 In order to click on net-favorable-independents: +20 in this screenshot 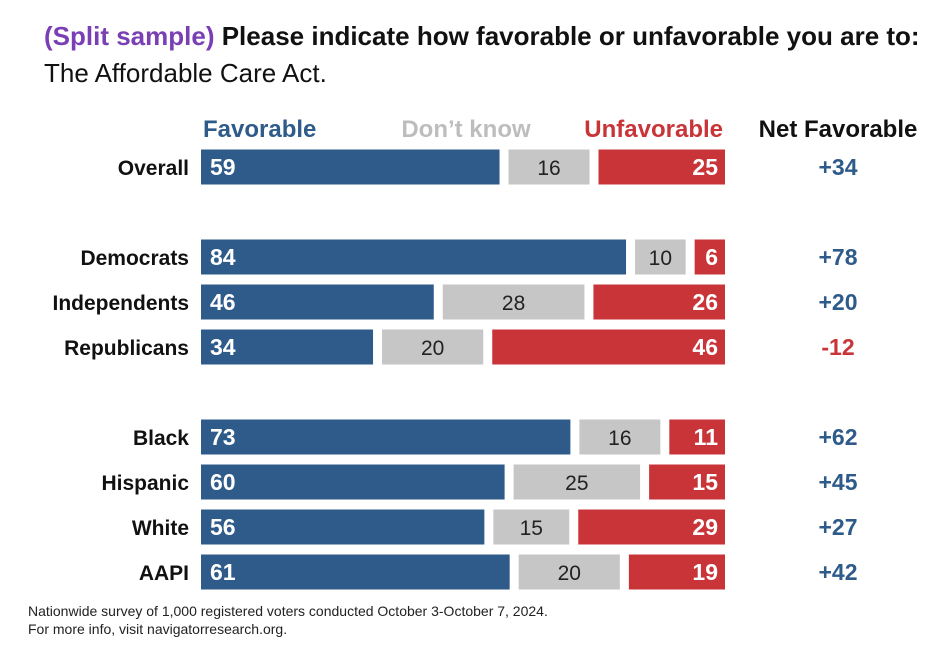, I will do `click(837, 302)`.